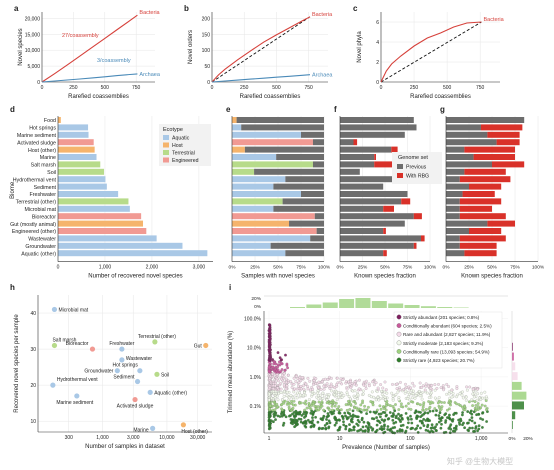  Describe the element at coordinates (82, 186) in the screenshot. I see `bar-sediment` at that location.